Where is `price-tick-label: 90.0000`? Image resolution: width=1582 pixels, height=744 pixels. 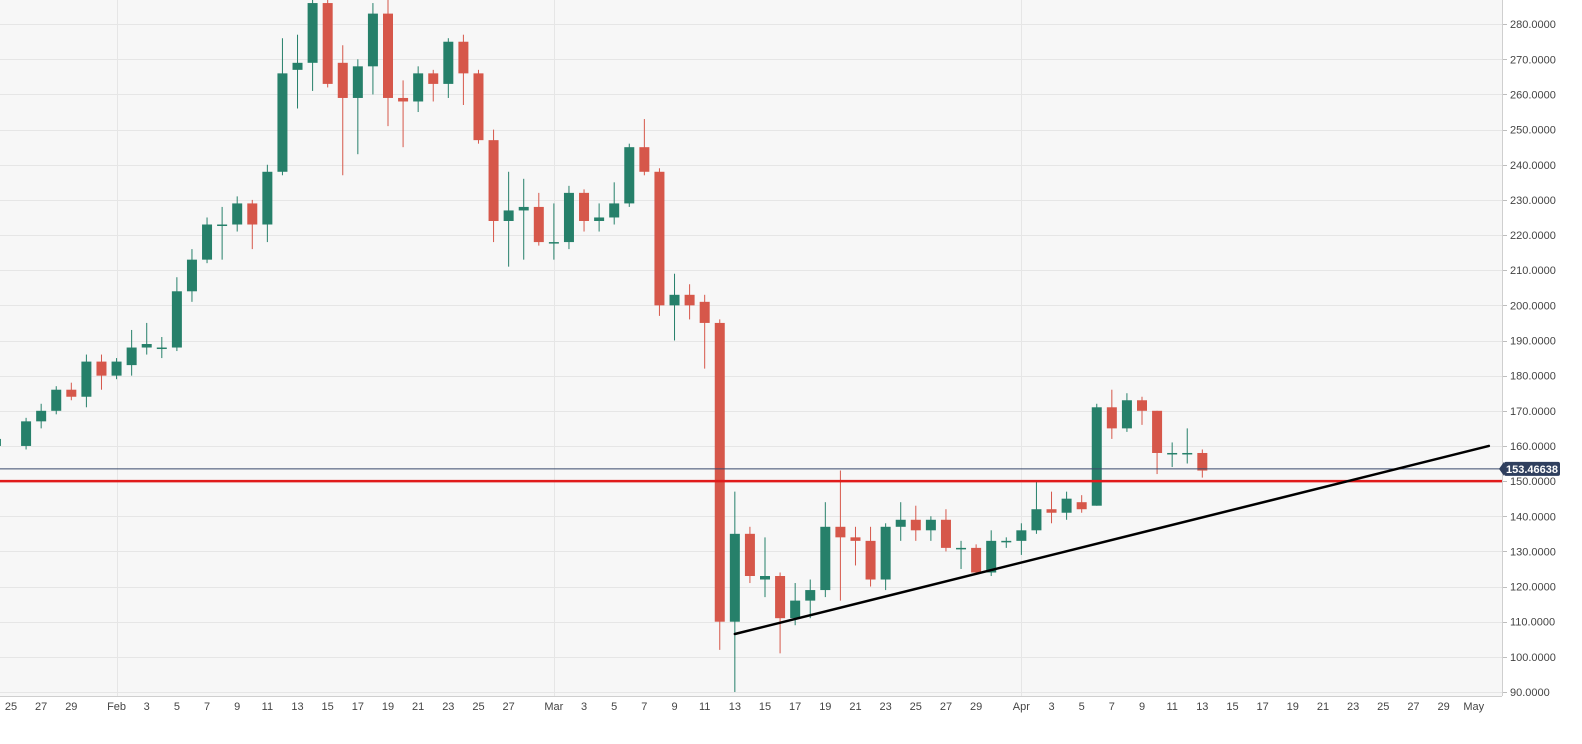 price-tick-label: 90.0000 is located at coordinates (1530, 693).